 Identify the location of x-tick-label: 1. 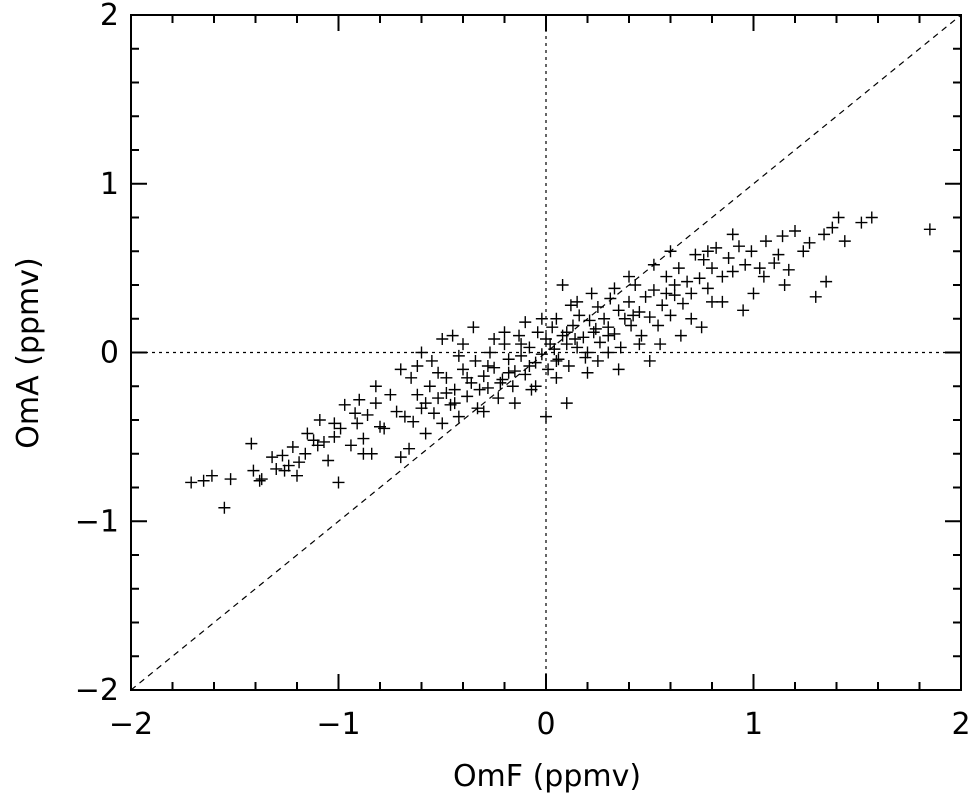
(753, 724).